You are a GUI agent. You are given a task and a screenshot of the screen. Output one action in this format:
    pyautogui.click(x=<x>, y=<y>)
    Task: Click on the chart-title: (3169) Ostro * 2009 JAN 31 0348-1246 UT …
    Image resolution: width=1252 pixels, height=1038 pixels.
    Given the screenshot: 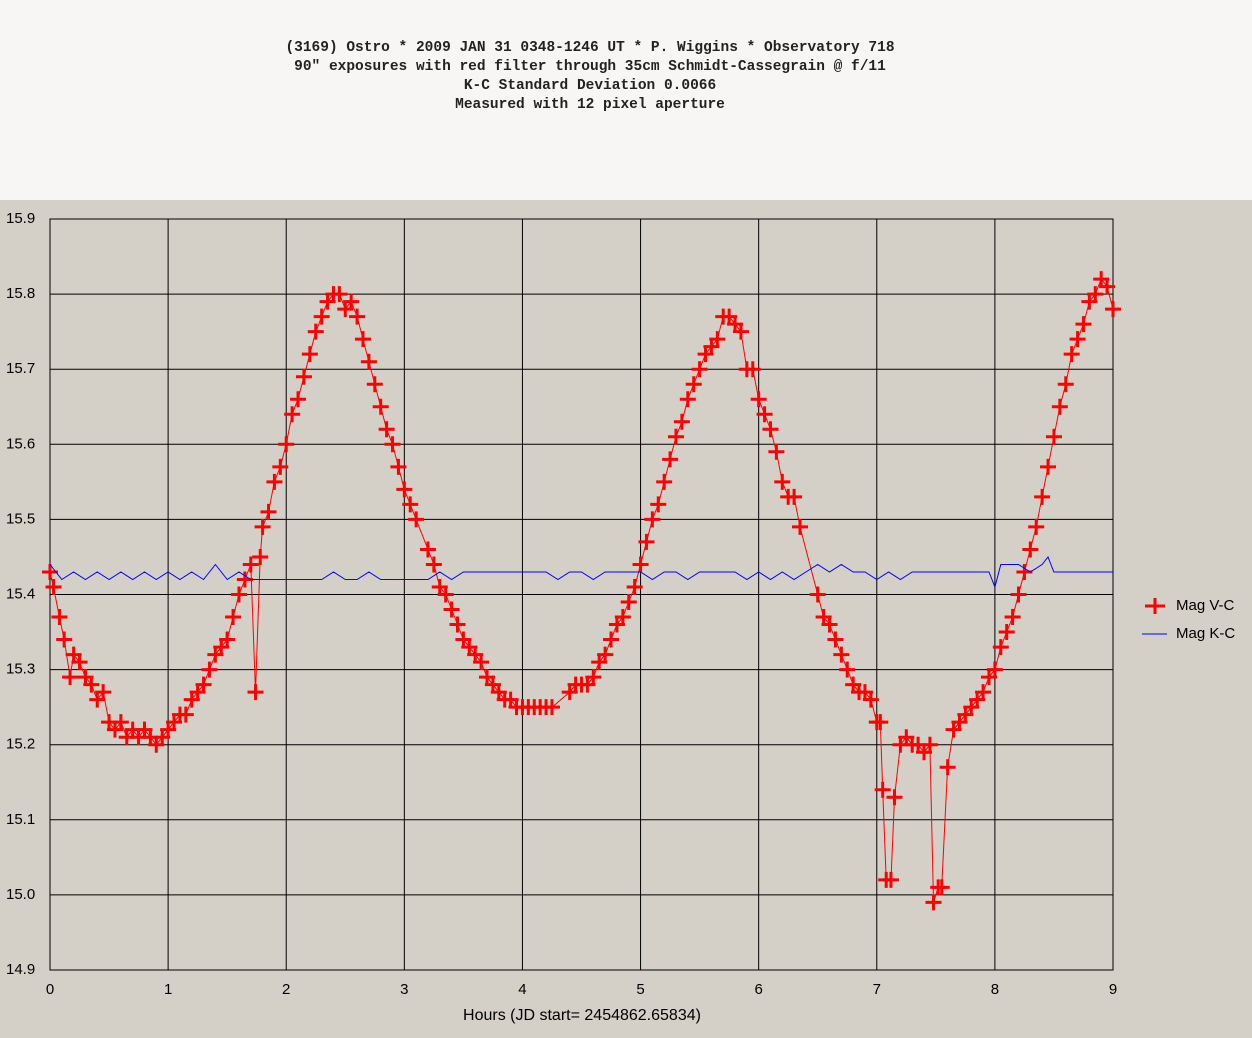 What is the action you would take?
    pyautogui.click(x=589, y=48)
    